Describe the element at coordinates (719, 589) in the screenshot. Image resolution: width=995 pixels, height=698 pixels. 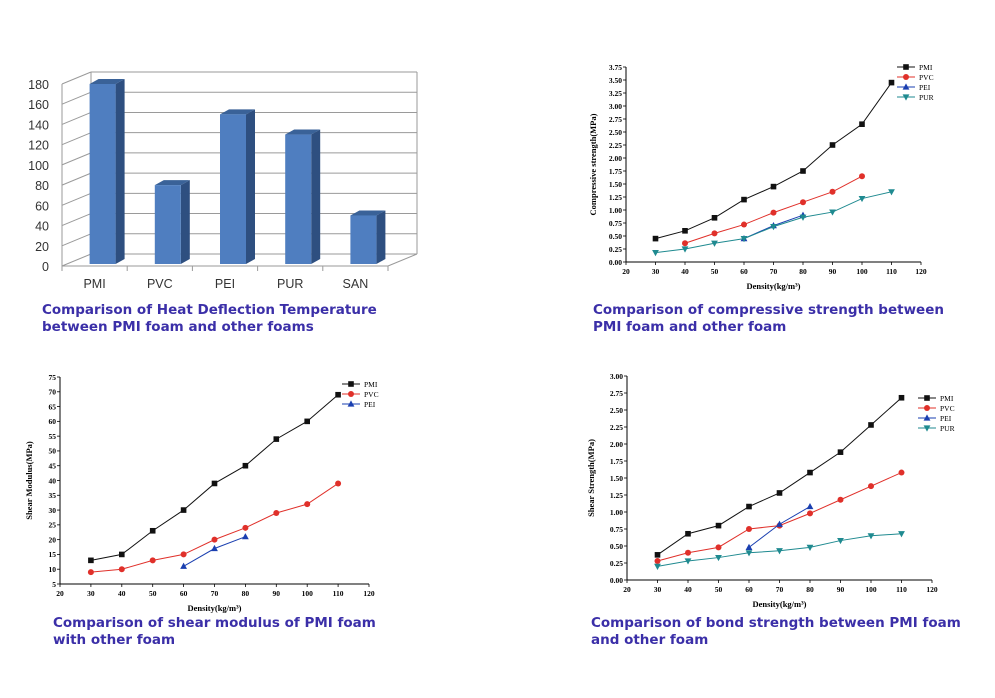
I see `bond-x-tick-label: 50` at that location.